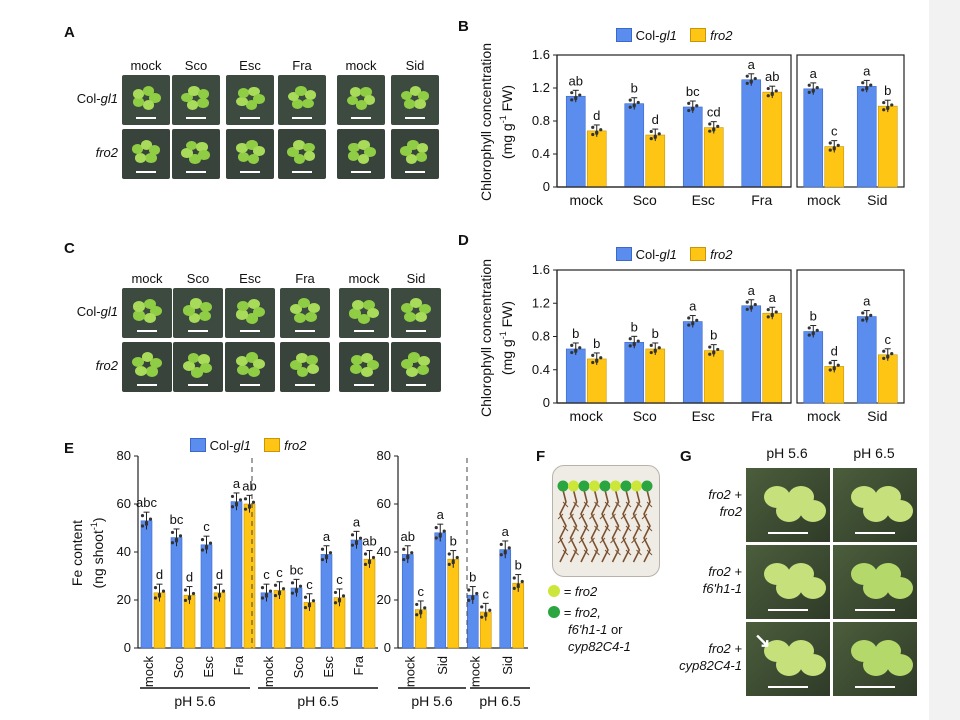 The image size is (960, 720). What do you see at coordinates (721, 35) in the screenshot?
I see `legend-label-fro2: fro2` at bounding box center [721, 35].